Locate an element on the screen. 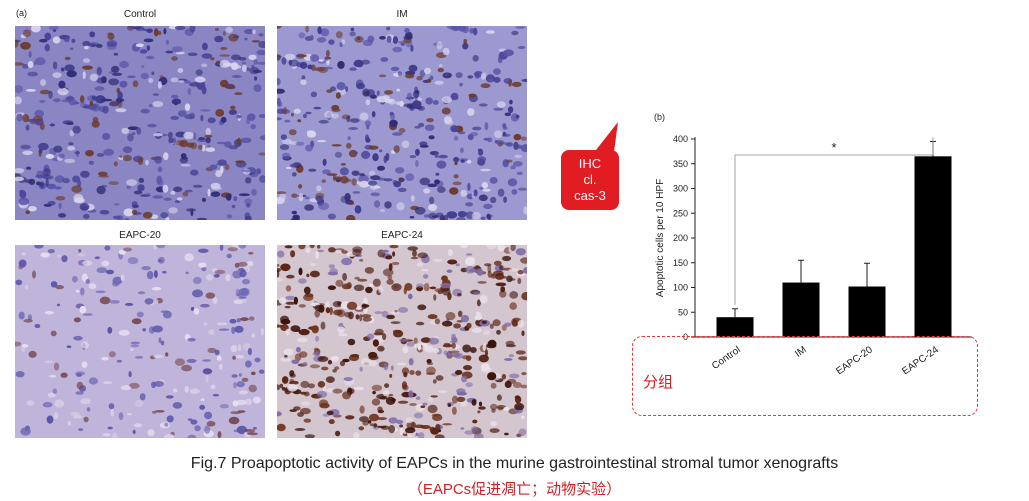 This screenshot has width=1029, height=501. bar-im is located at coordinates (801, 309).